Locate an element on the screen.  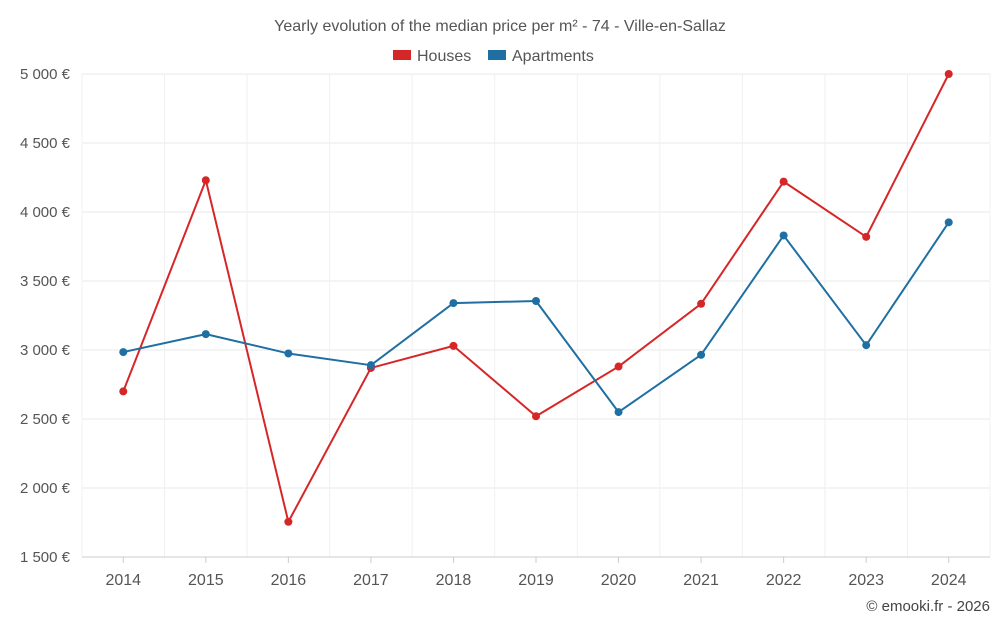
data-point-houses-2019 is located at coordinates (536, 416).